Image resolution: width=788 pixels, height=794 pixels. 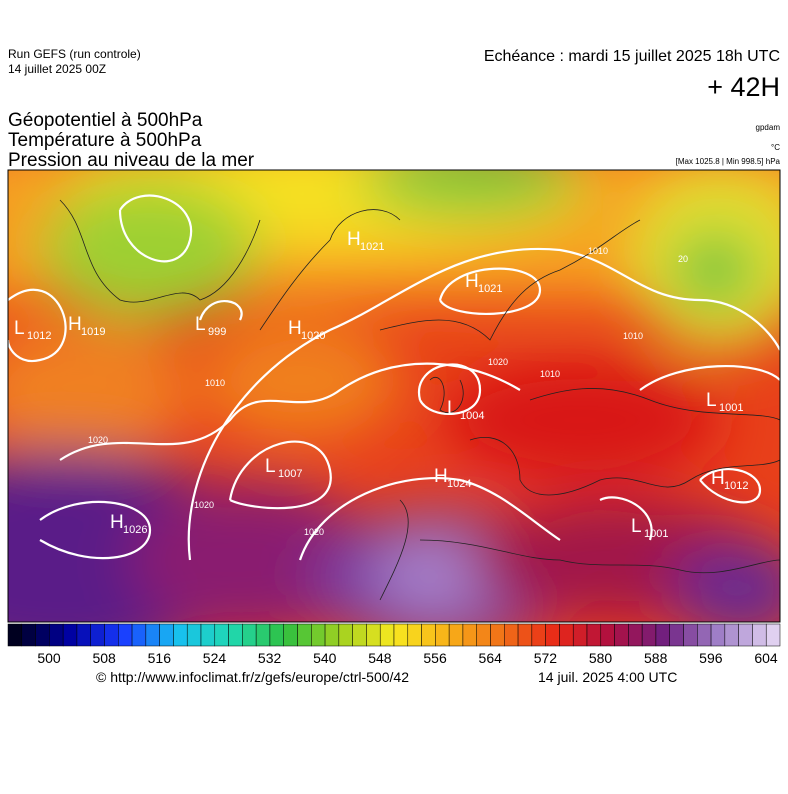 What do you see at coordinates (743, 87) in the screenshot?
I see `lead-time: + 42H` at bounding box center [743, 87].